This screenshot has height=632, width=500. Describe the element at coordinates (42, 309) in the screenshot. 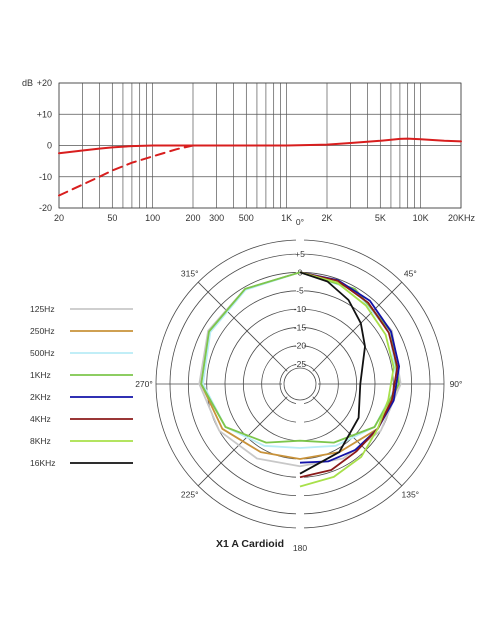

I see `legend-label: 125Hz` at that location.